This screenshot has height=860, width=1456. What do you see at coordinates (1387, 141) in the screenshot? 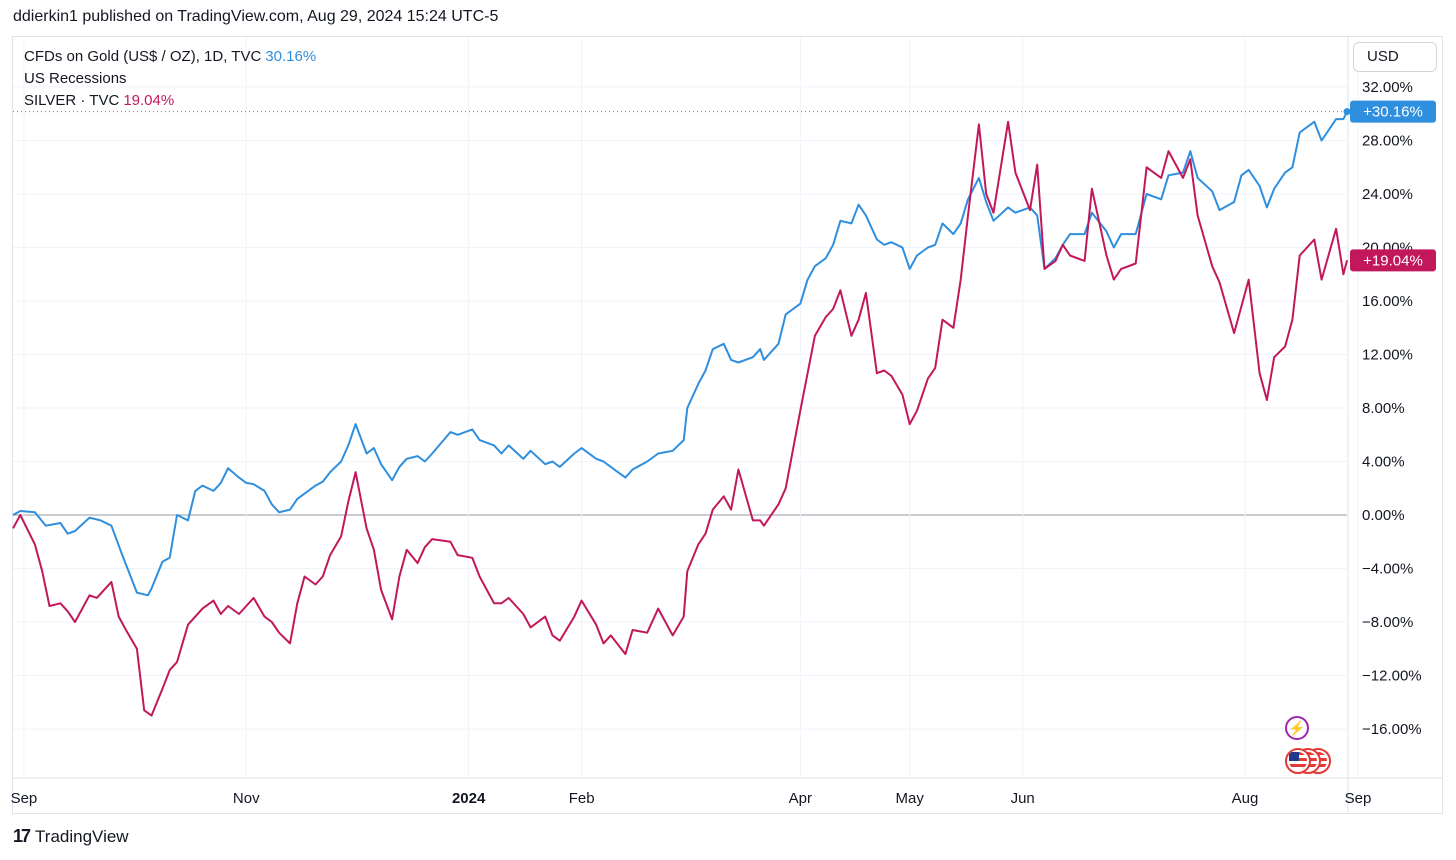
I see `y-tick-label: 28.00%` at bounding box center [1387, 141].